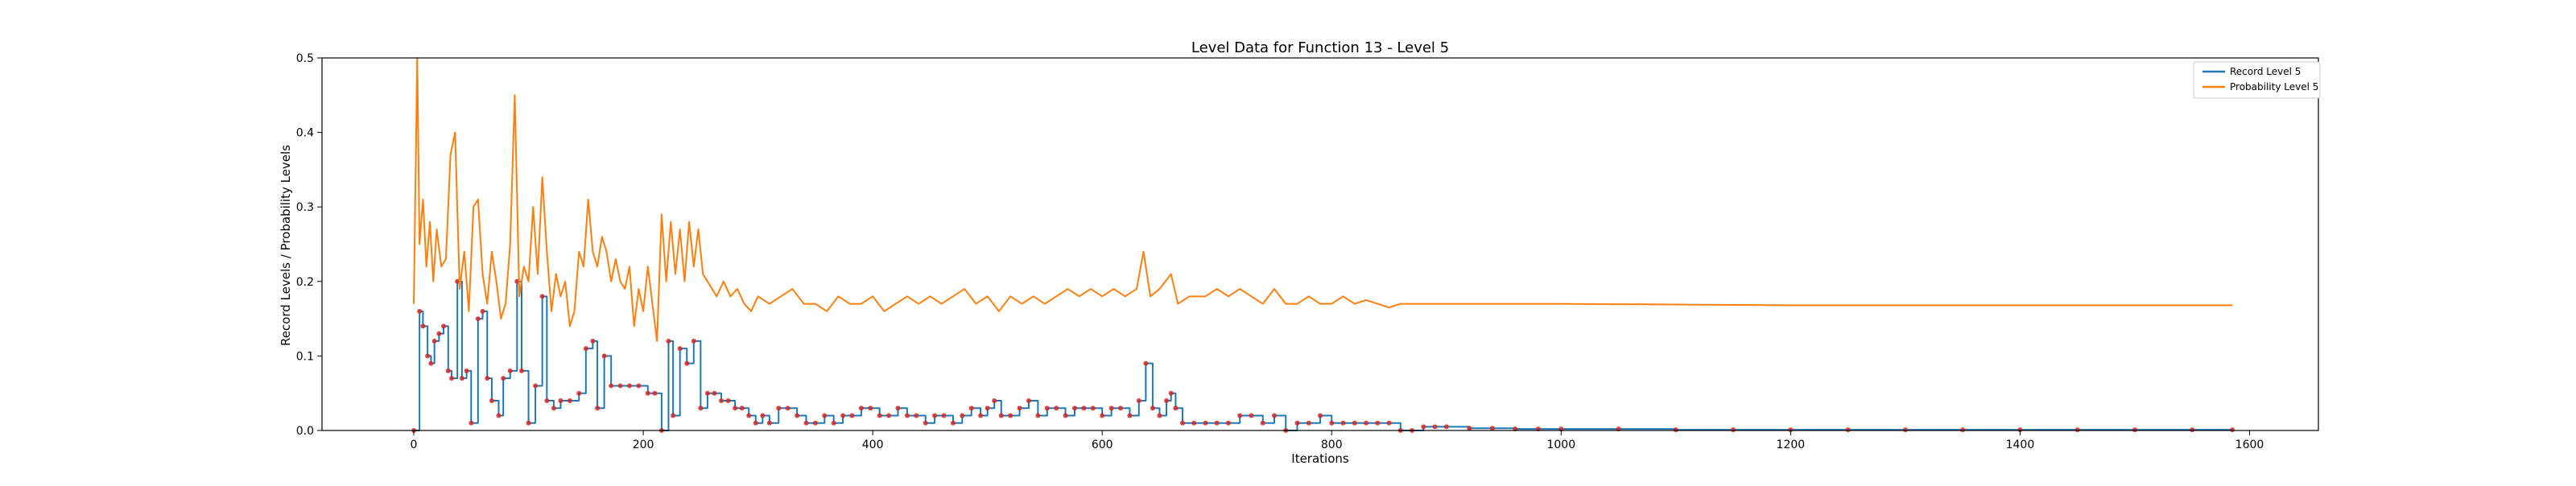  Describe the element at coordinates (2274, 87) in the screenshot. I see `legend-label-probability-level-5: Probability Level 5` at that location.